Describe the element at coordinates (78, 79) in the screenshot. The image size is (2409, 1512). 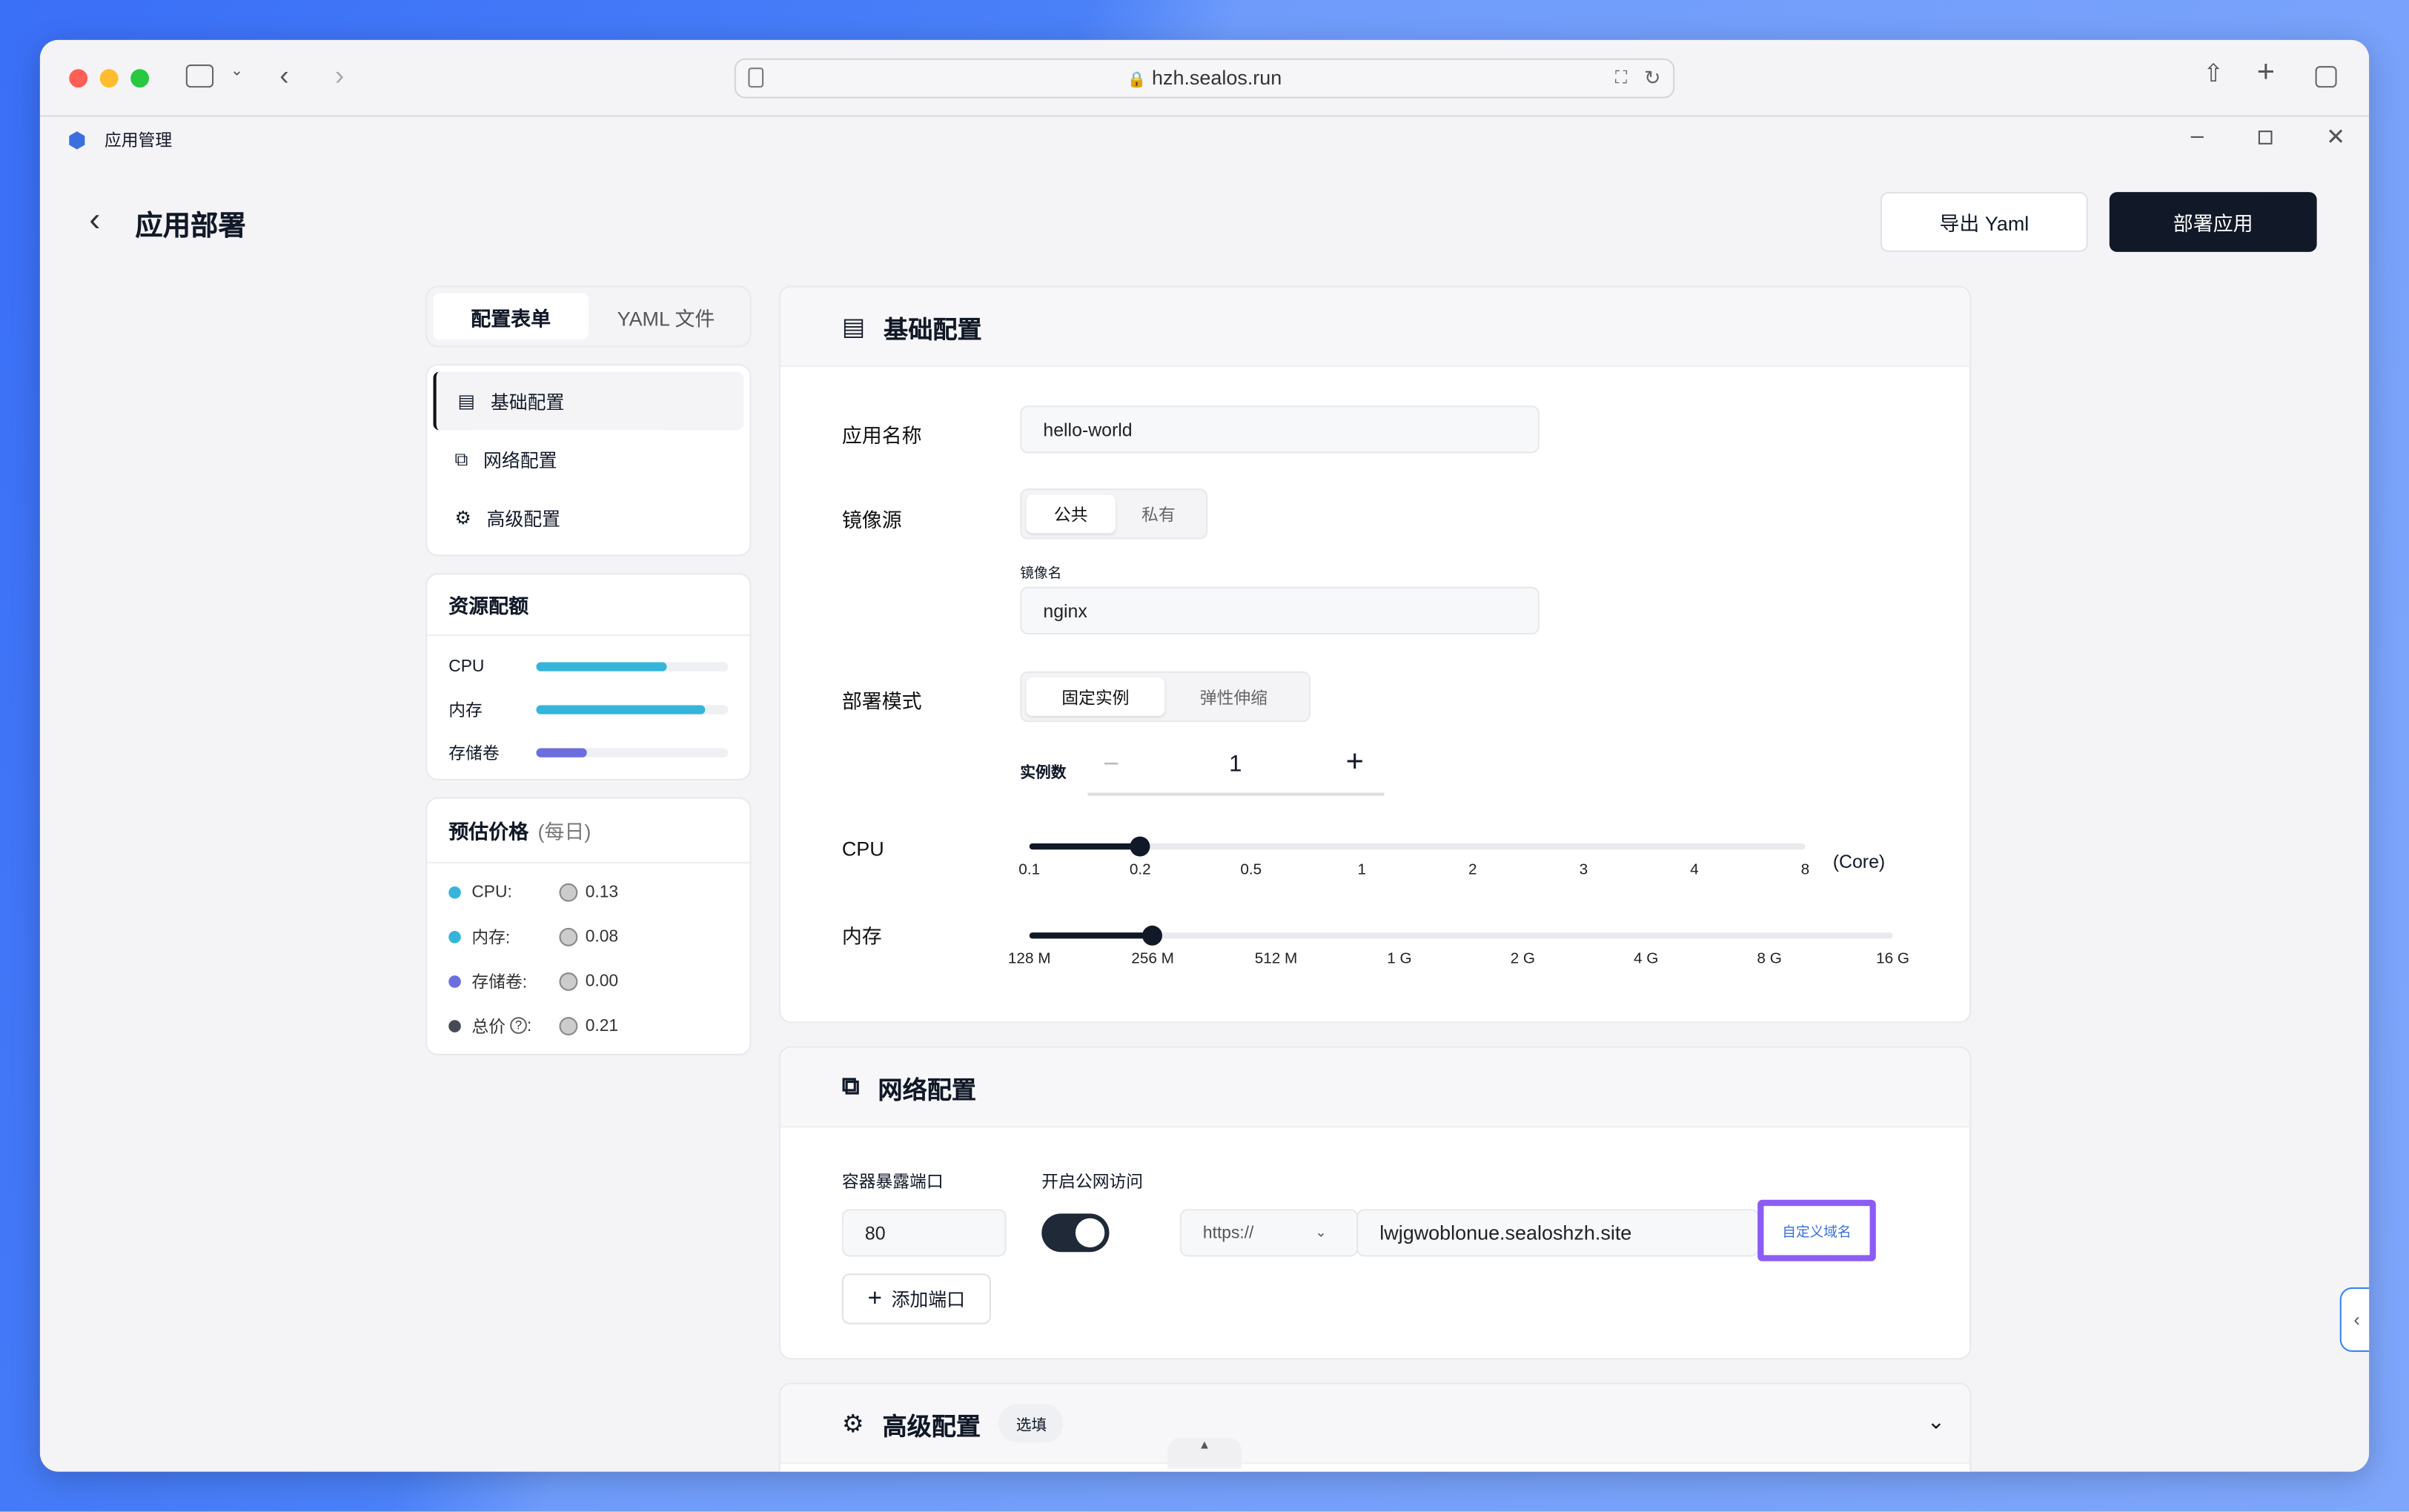
I see `close-window-button` at that location.